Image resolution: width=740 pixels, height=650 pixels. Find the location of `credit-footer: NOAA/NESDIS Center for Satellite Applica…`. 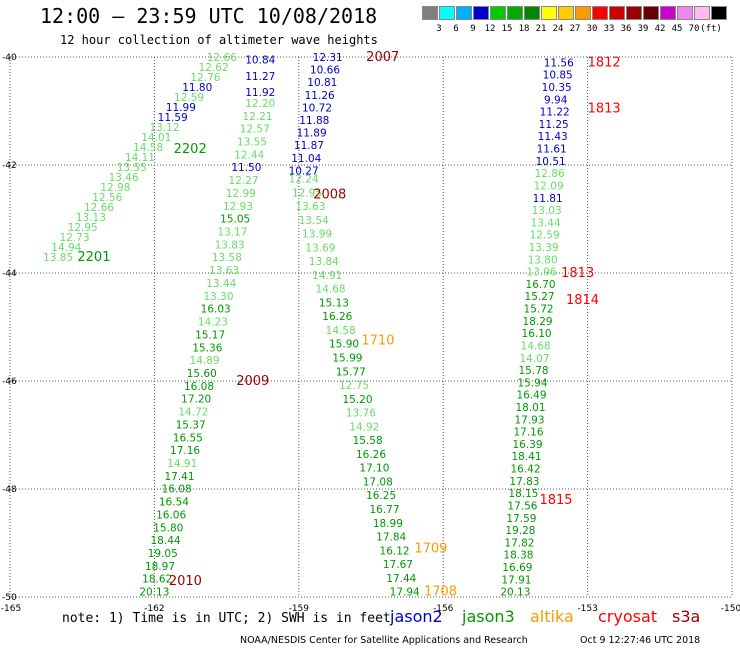

credit-footer: NOAA/NESDIS Center for Satellite Applica… is located at coordinates (384, 640).